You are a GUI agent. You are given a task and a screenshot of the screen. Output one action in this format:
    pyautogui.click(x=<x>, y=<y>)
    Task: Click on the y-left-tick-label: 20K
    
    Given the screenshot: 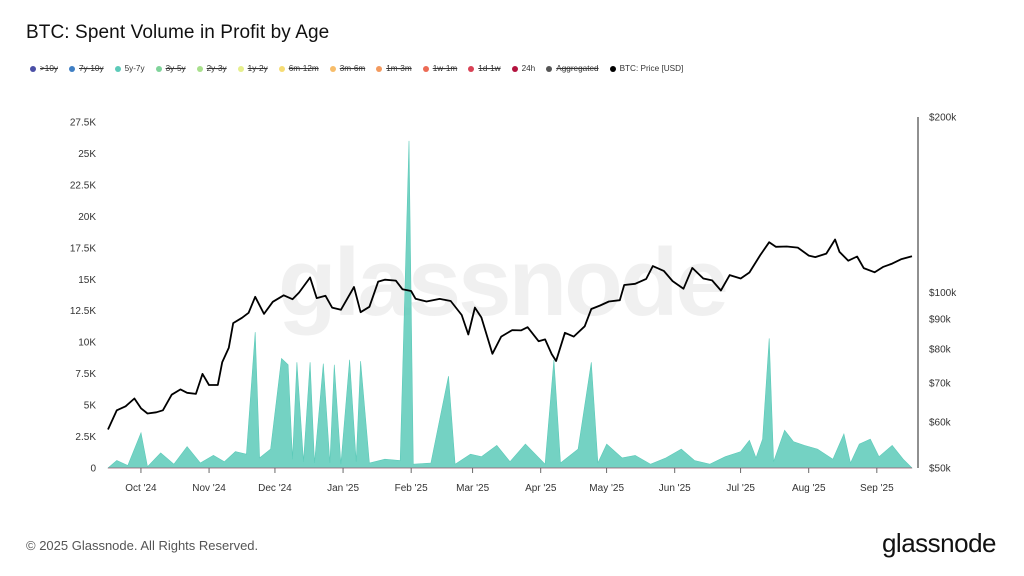 What is the action you would take?
    pyautogui.click(x=87, y=217)
    